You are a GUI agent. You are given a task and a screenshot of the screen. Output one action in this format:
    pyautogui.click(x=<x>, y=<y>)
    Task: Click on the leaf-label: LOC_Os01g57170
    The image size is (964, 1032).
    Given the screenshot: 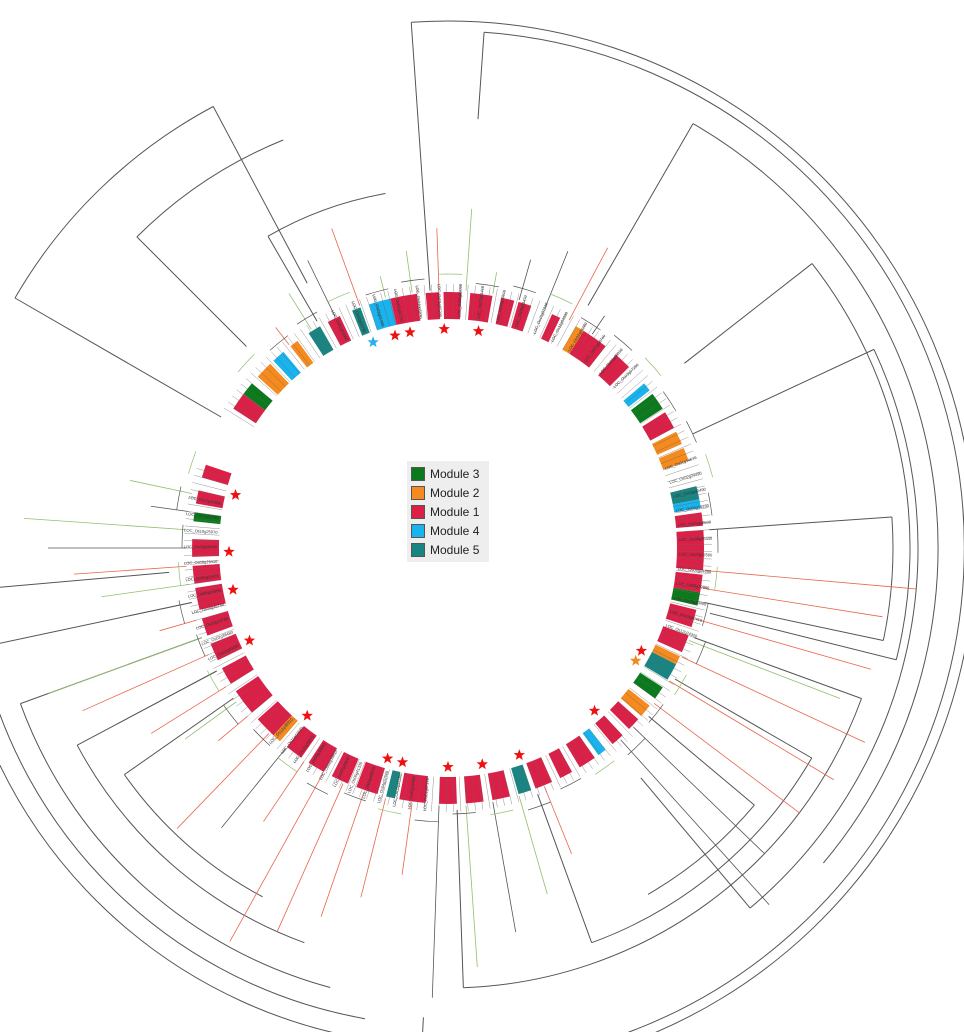 What is the action you would take?
    pyautogui.click(x=426, y=794)
    